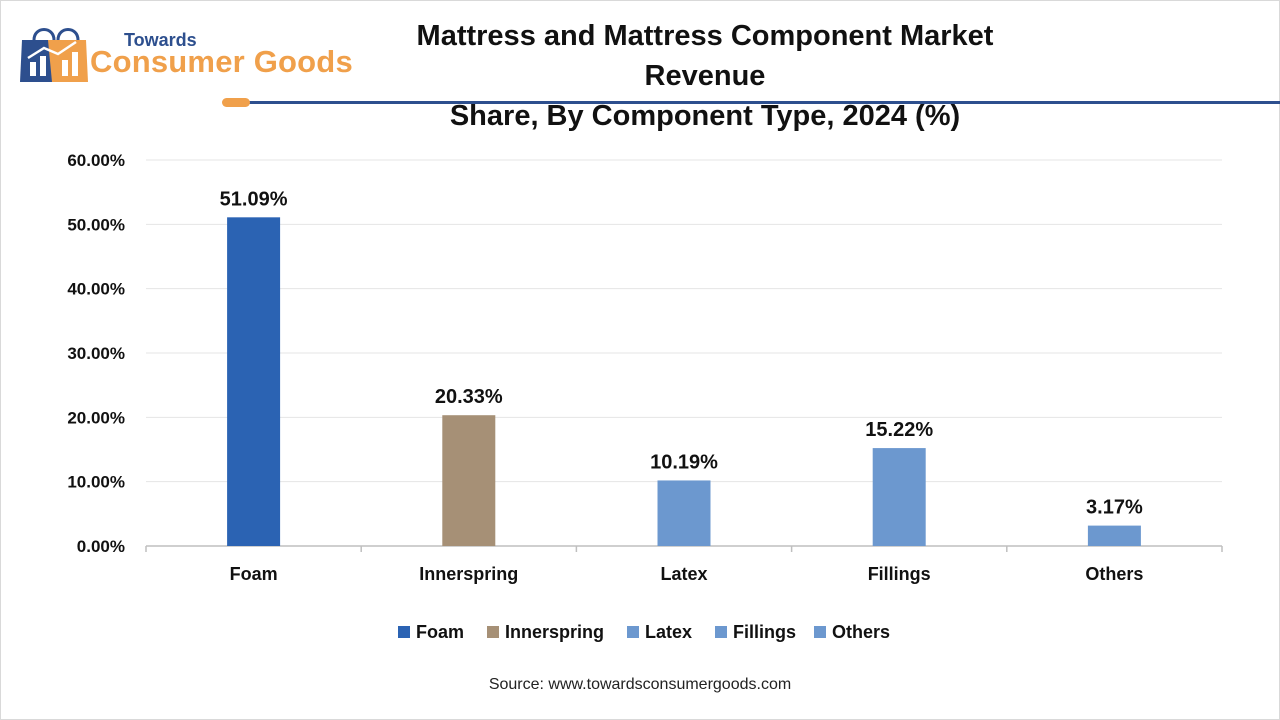  I want to click on y-tick-label: 0.00%, so click(101, 546).